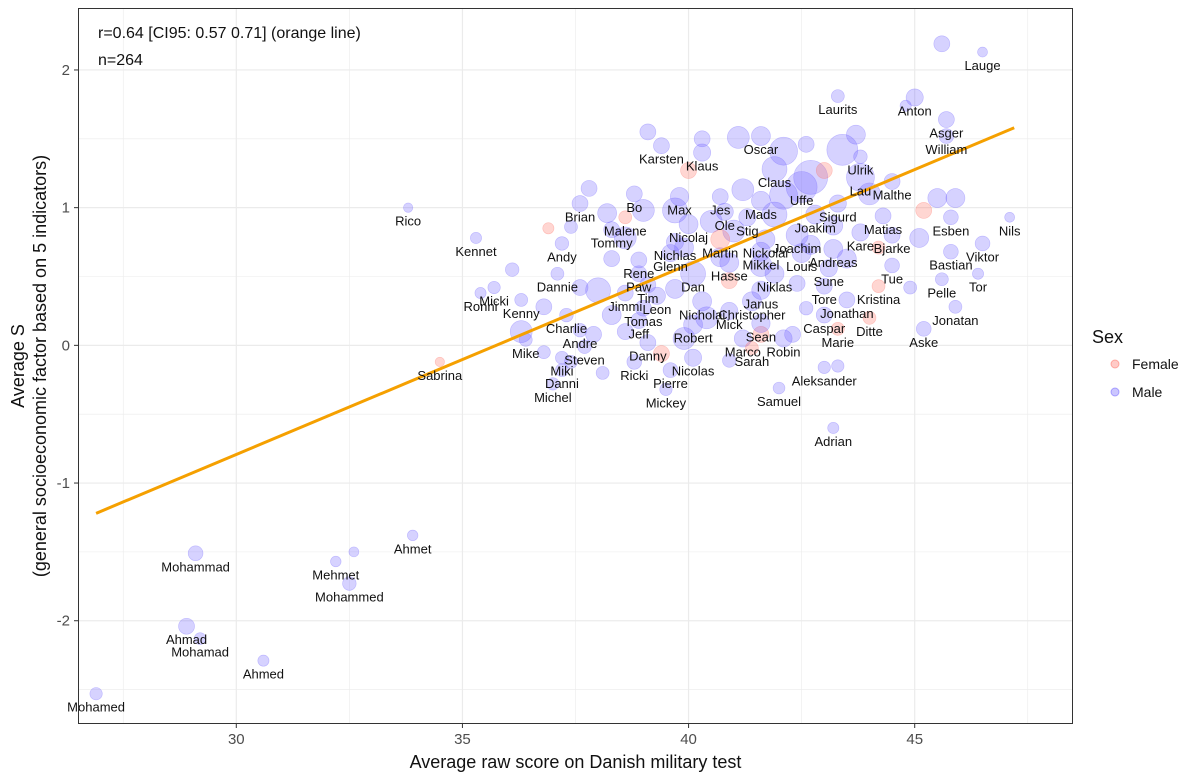 Image resolution: width=1200 pixels, height=780 pixels. Describe the element at coordinates (584, 346) in the screenshot. I see `data-point-steven` at that location.